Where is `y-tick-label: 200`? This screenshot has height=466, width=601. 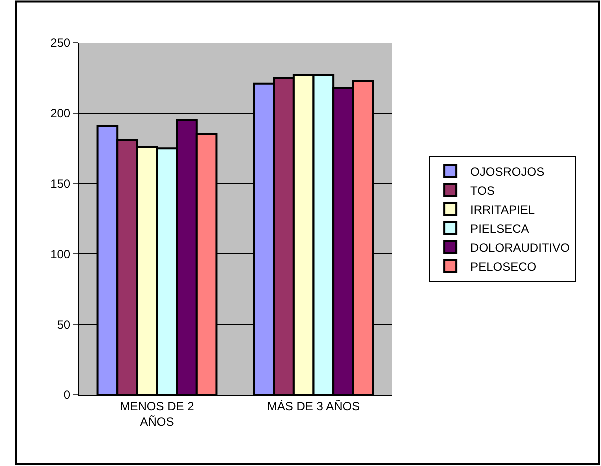 y-tick-label: 200 is located at coordinates (60, 113).